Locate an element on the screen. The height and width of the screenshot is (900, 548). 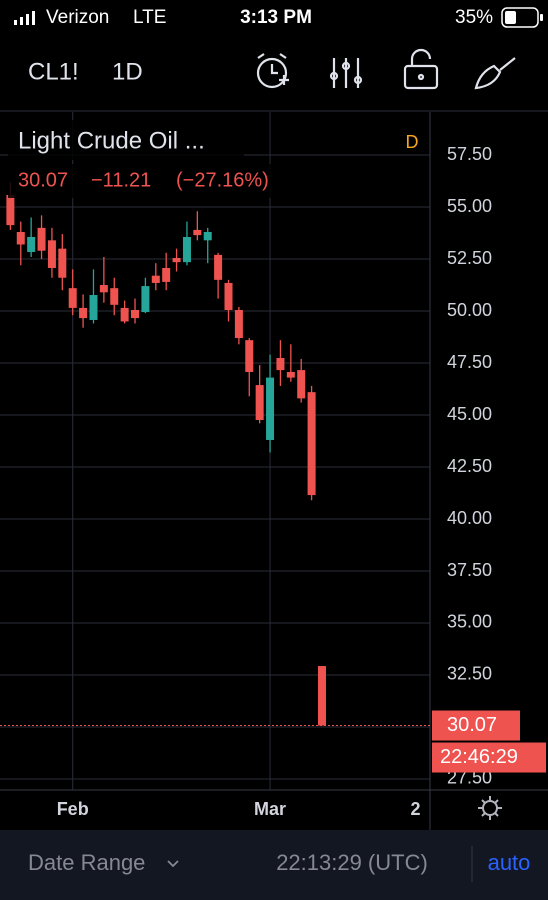
auto-scale: auto is located at coordinates (509, 862).